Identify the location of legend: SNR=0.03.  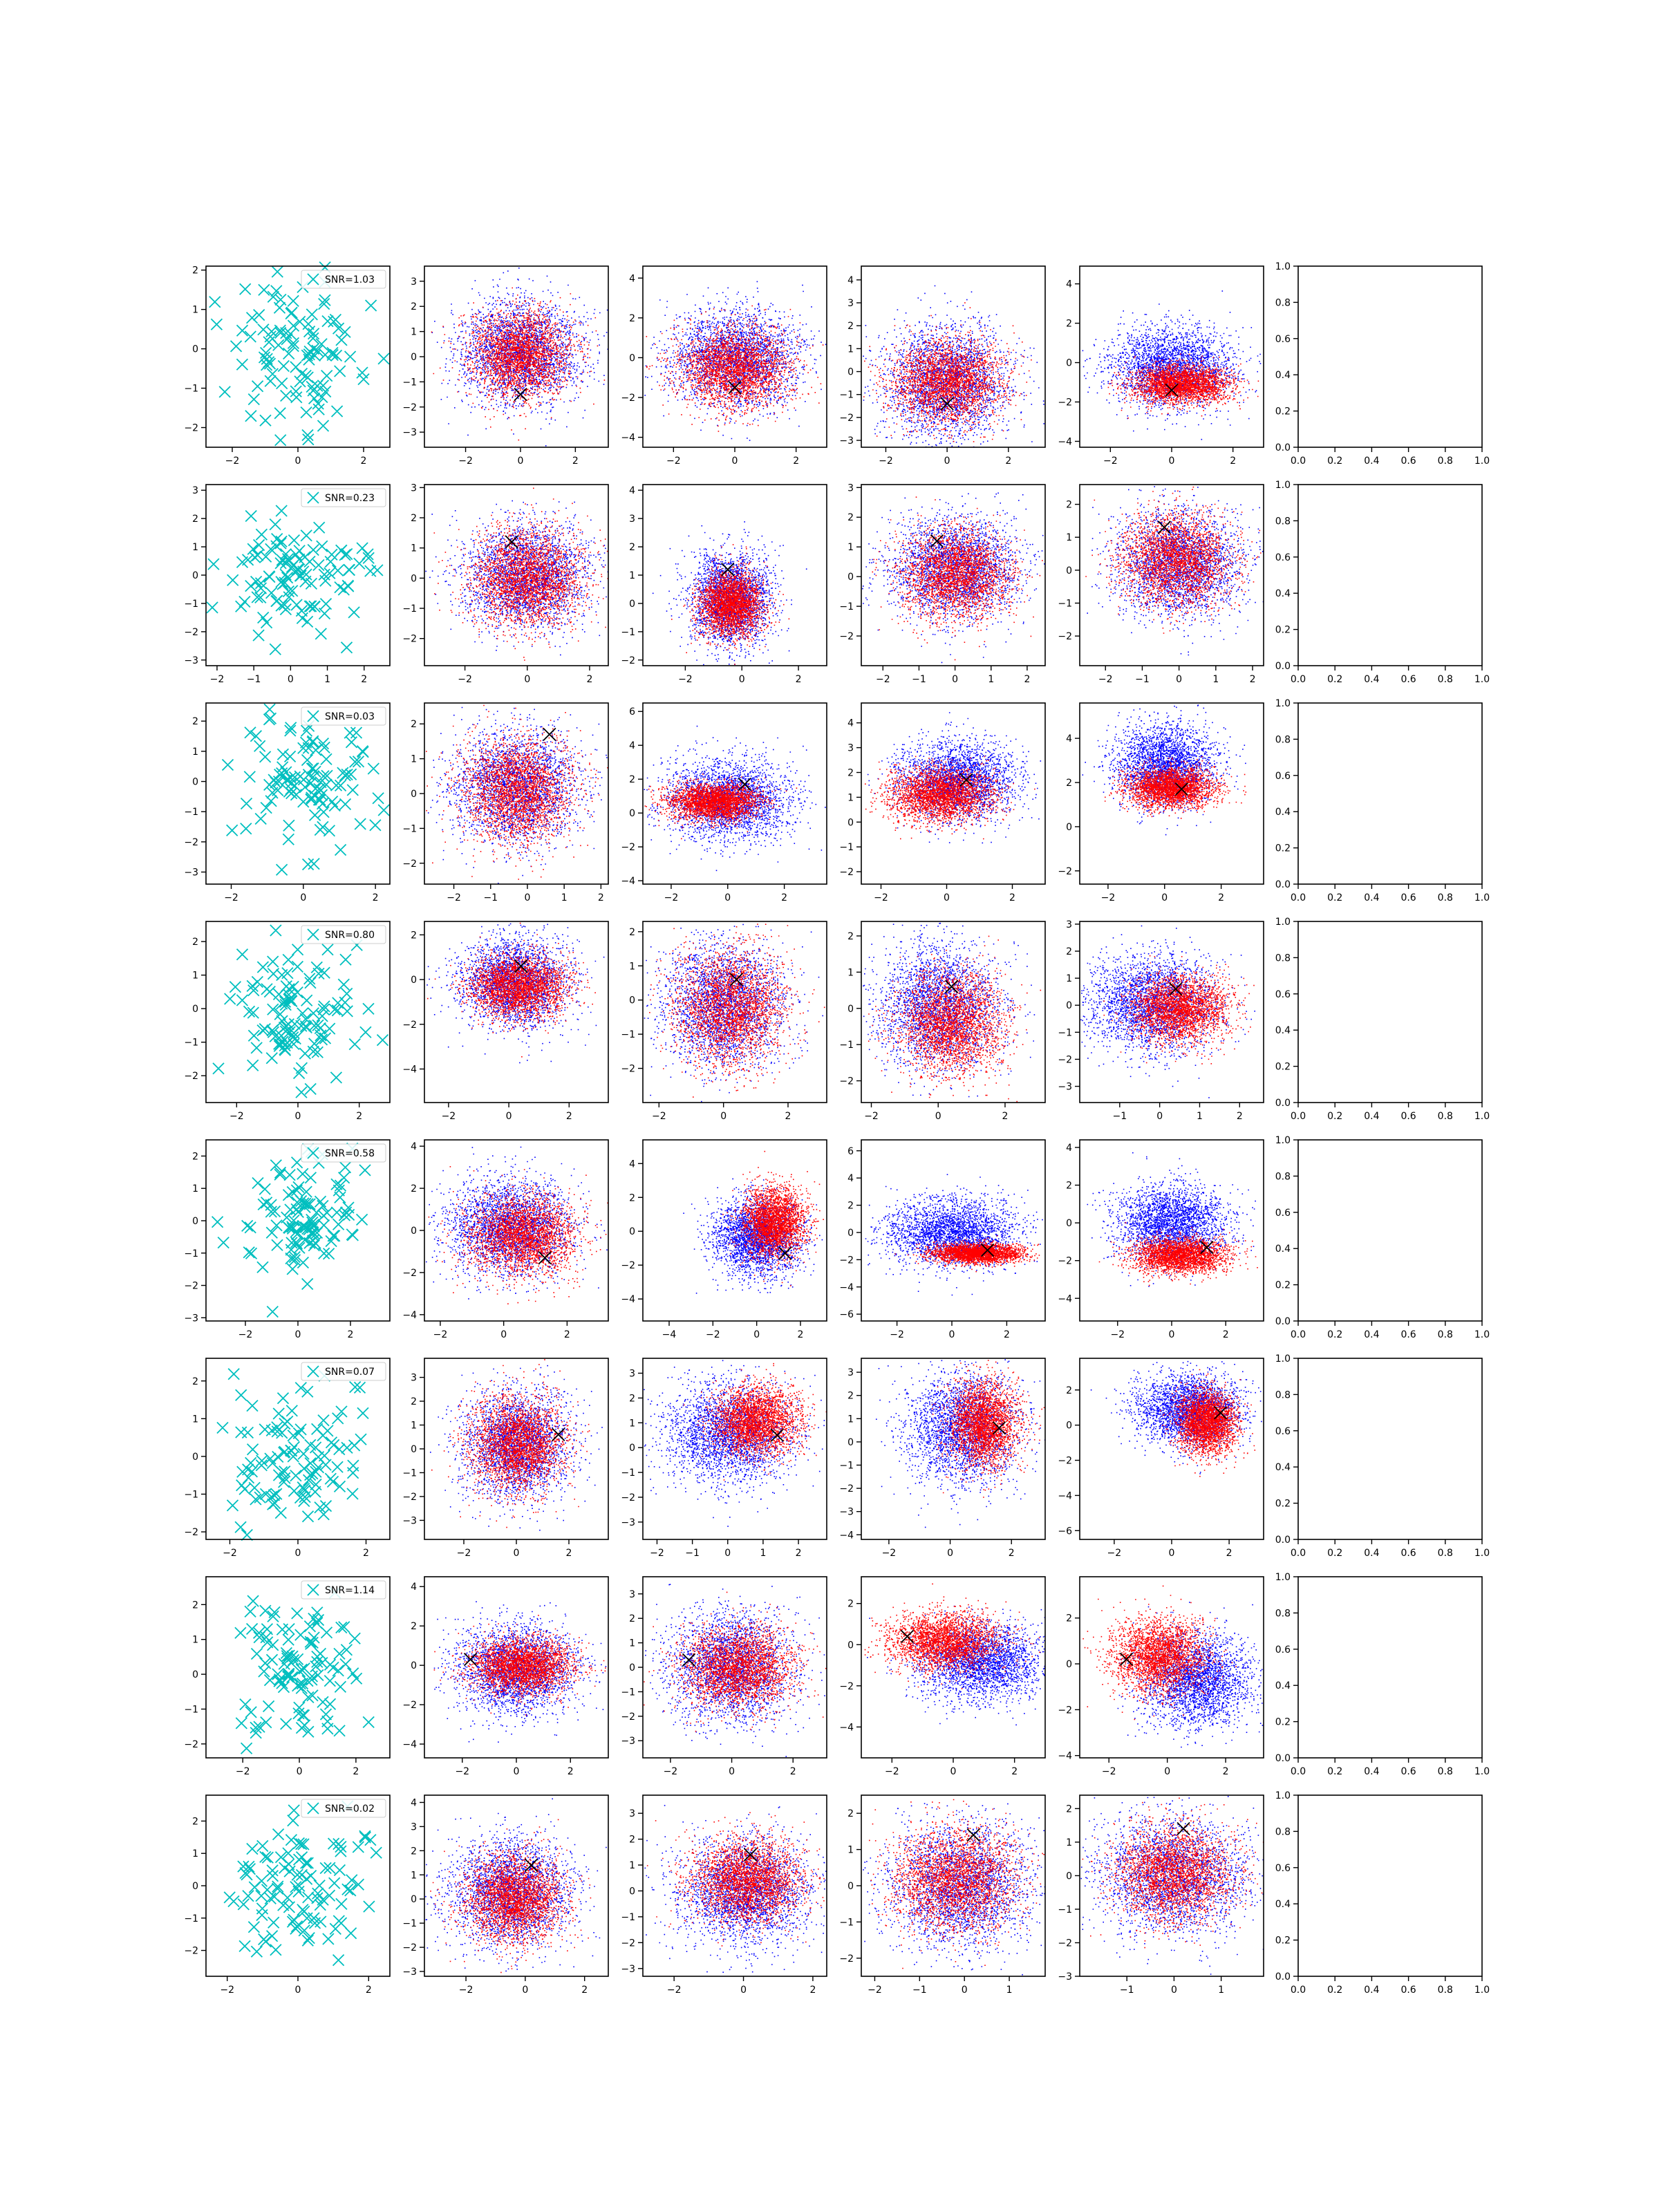
(344, 716).